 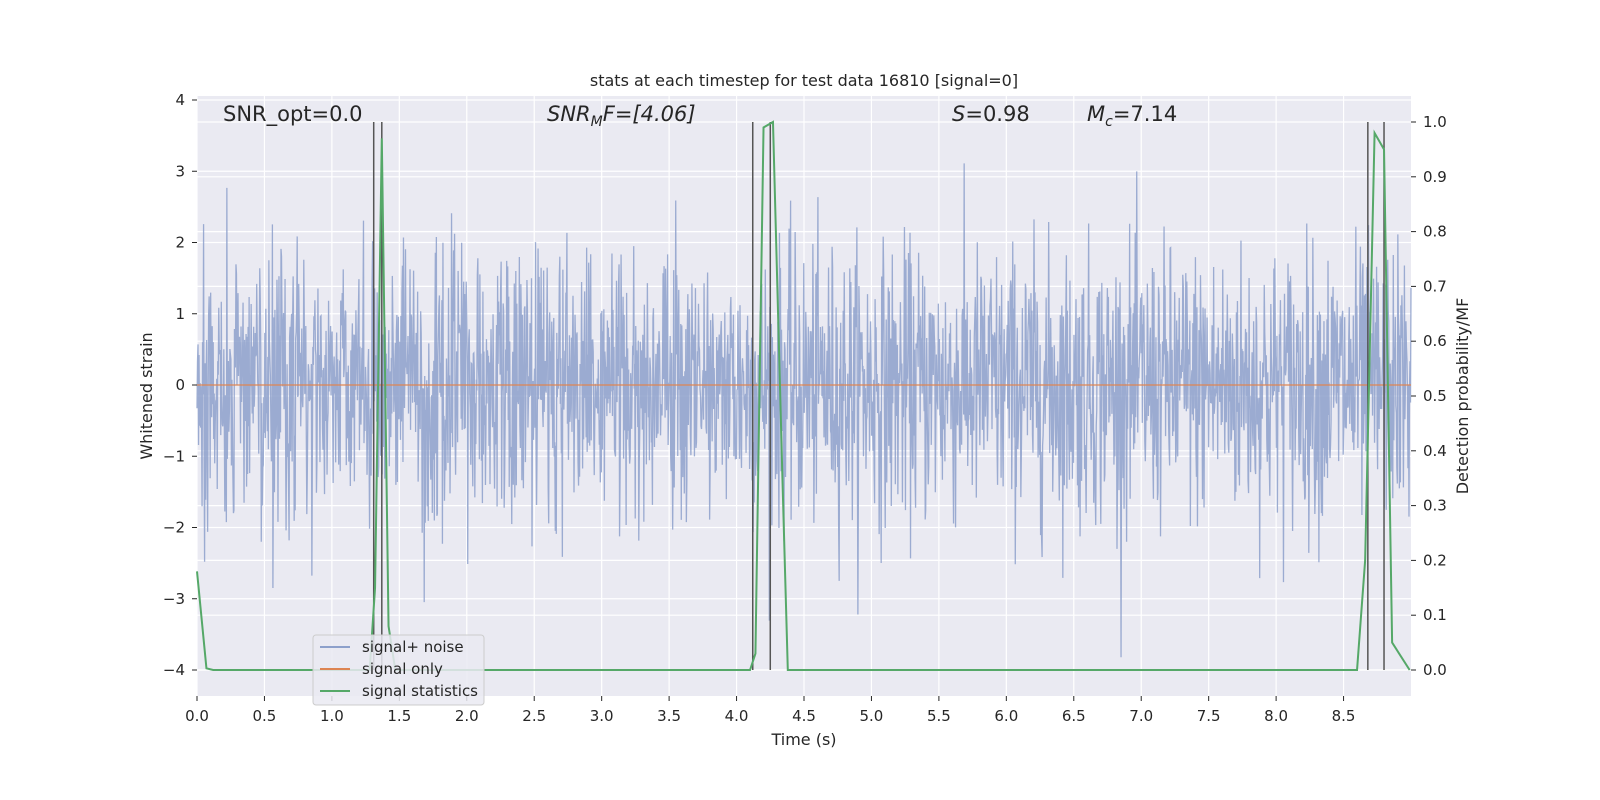 I want to click on y-axis-right: 1.0 0.9 0.8 0.7 0.6 0.5 0.4 0.3 0.2 0.1 0.0, so click(x=1429, y=396).